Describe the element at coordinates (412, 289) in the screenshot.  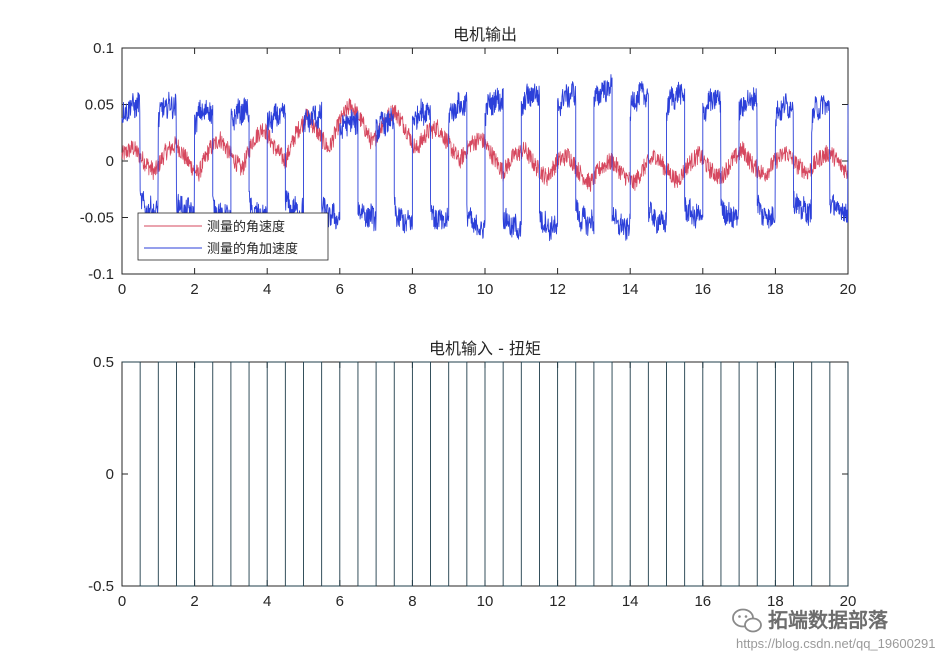
I see `top-x-tick-label: 8` at that location.